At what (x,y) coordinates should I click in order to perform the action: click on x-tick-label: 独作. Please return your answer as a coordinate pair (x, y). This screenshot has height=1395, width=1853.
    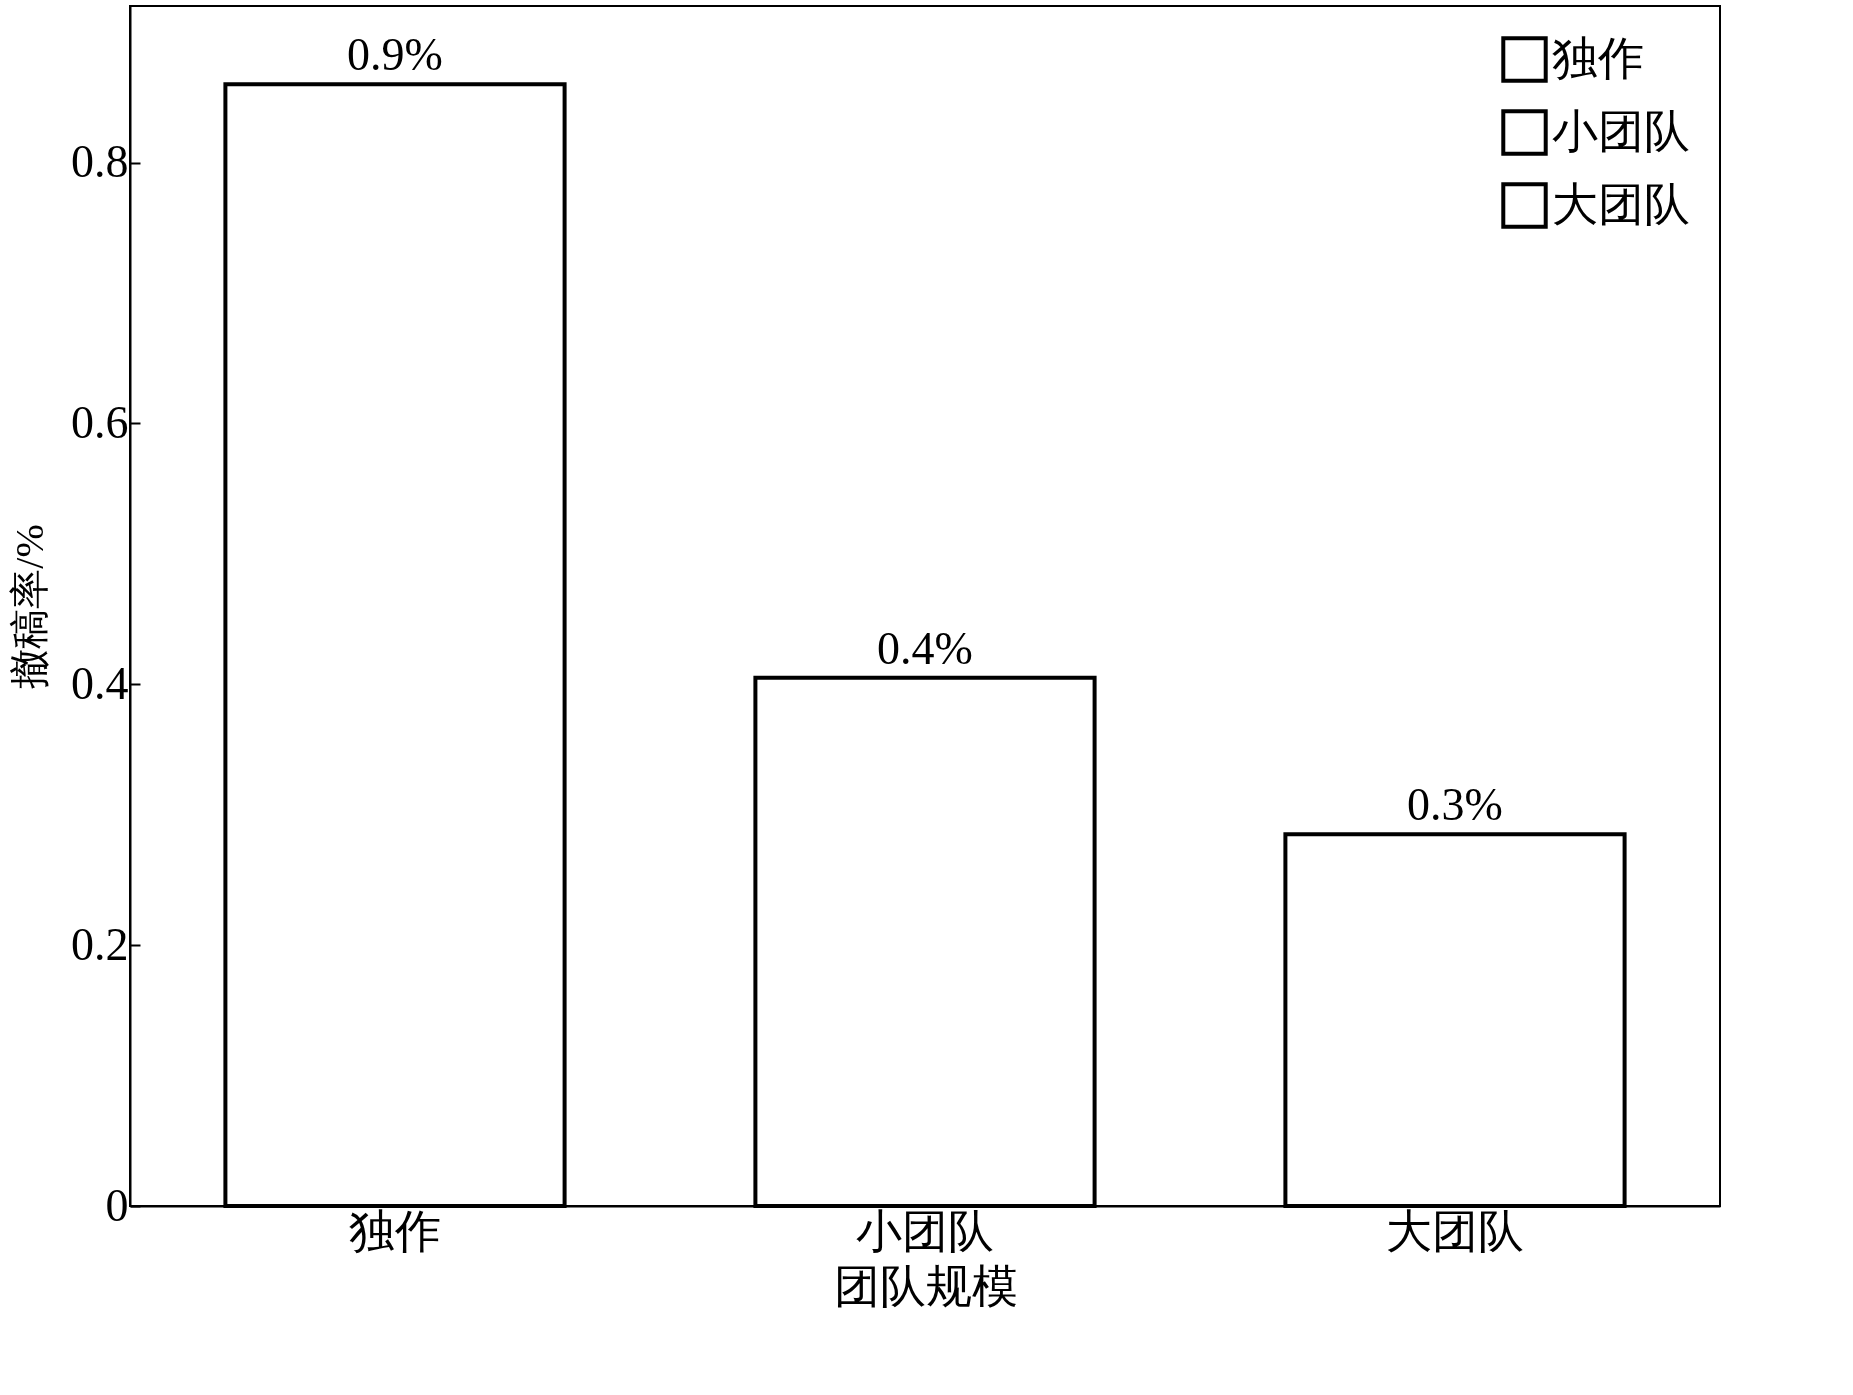
    Looking at the image, I should click on (395, 1231).